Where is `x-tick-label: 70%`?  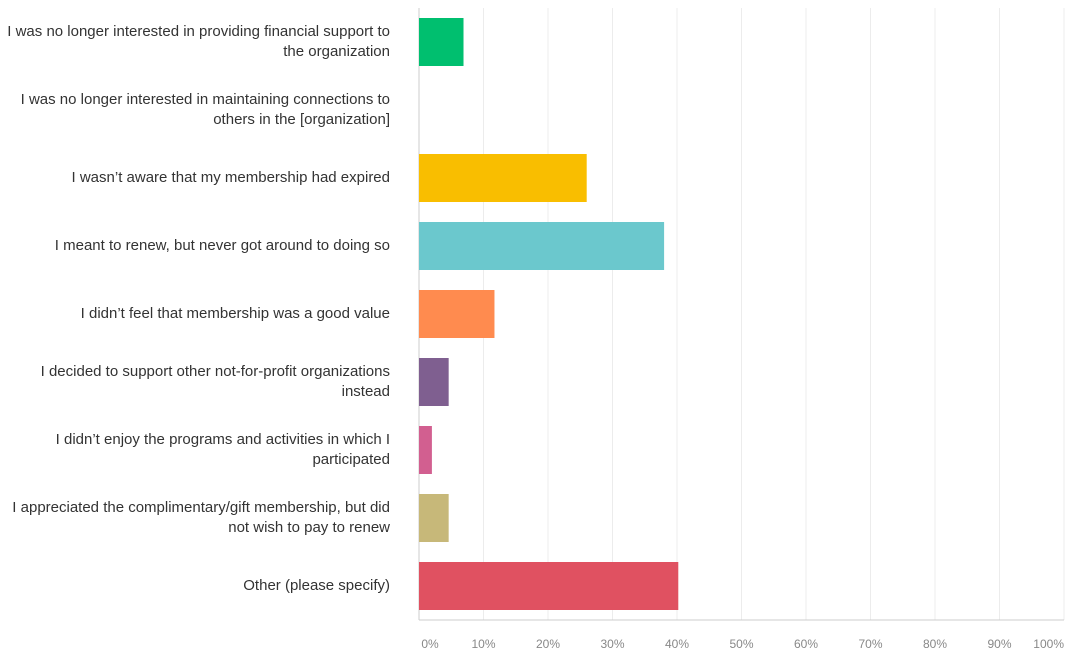 x-tick-label: 70% is located at coordinates (870, 644).